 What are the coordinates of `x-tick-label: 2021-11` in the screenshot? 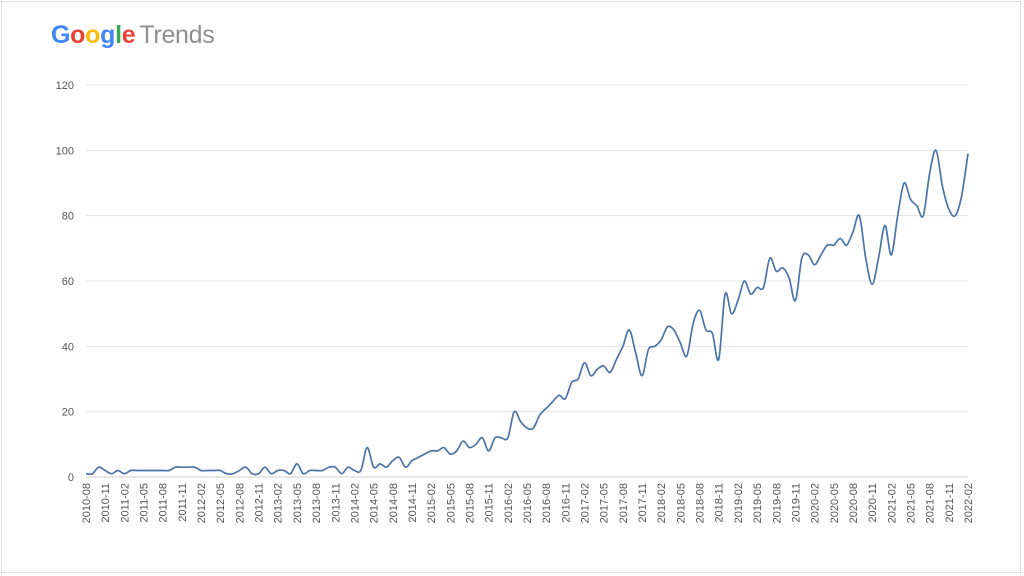 It's located at (950, 503).